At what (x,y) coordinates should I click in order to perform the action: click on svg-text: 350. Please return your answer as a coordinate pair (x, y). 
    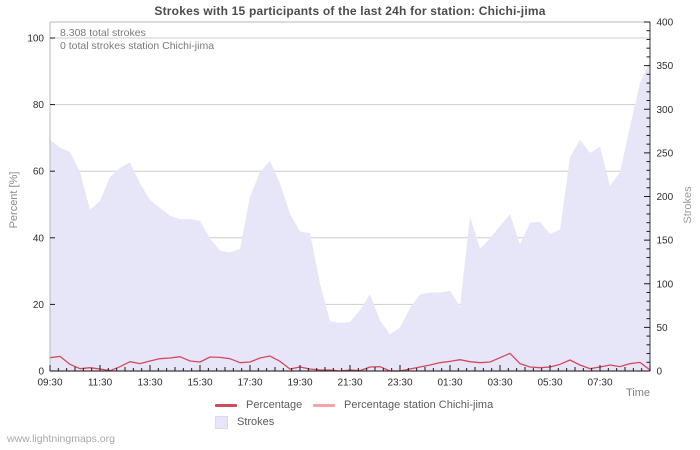
    Looking at the image, I should click on (665, 66).